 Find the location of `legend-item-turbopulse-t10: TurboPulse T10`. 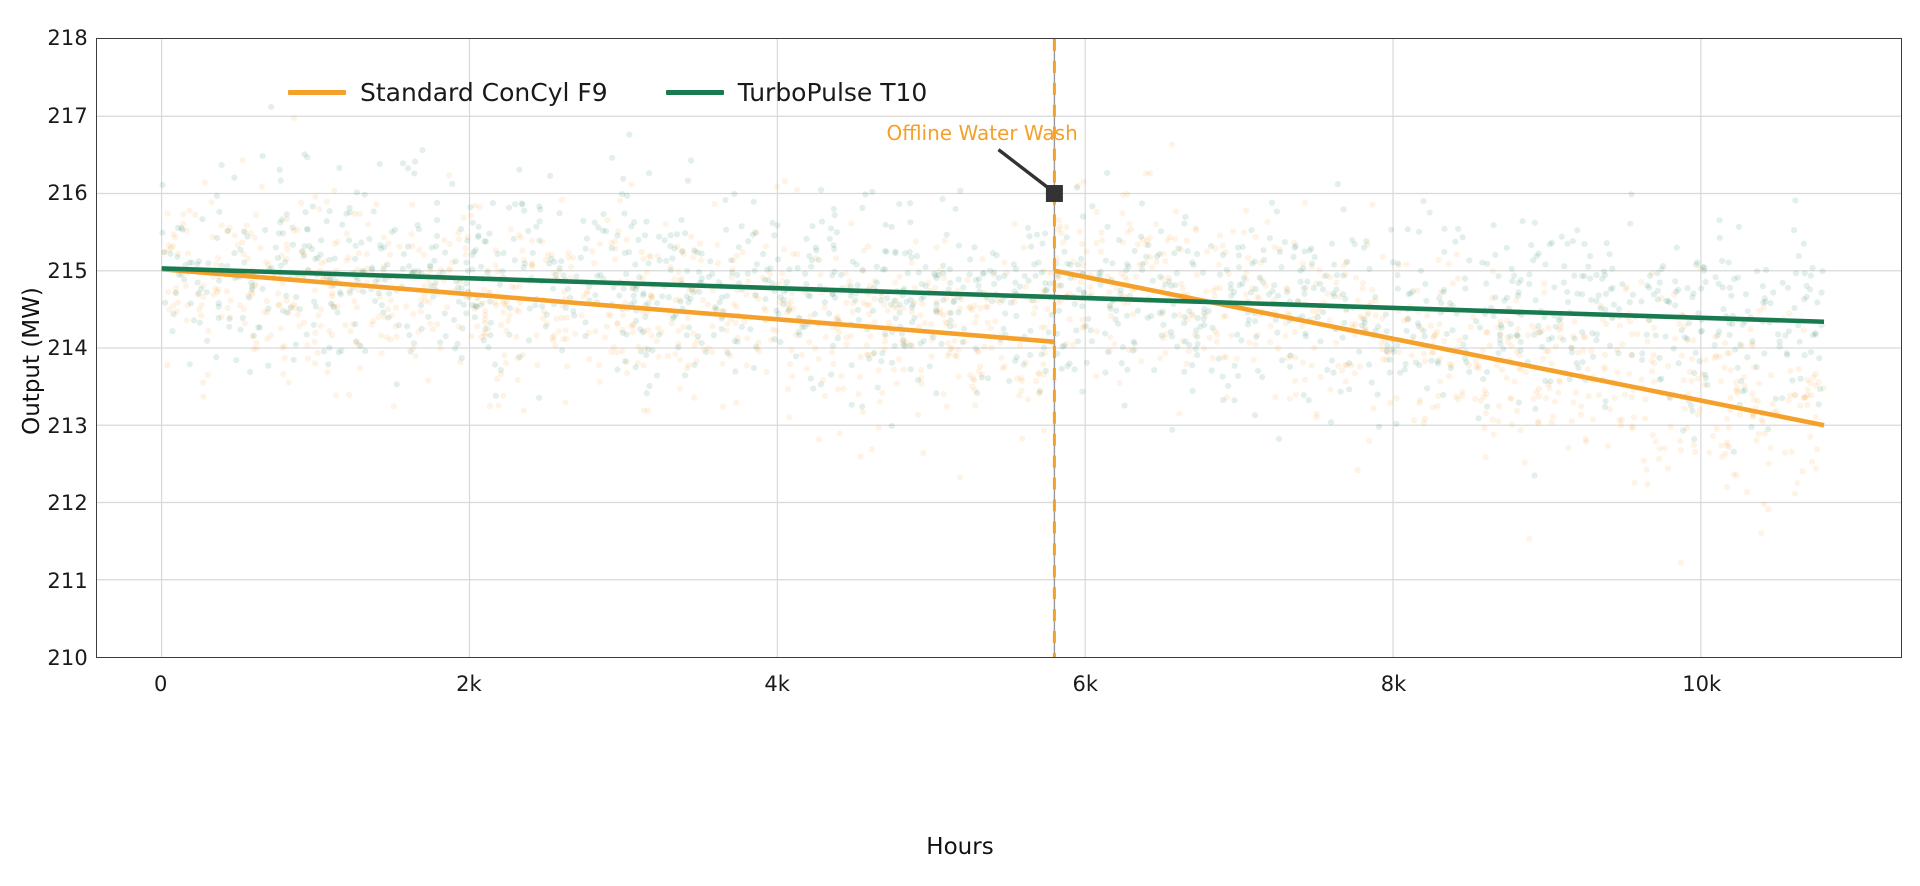

legend-item-turbopulse-t10: TurboPulse T10 is located at coordinates (796, 92).